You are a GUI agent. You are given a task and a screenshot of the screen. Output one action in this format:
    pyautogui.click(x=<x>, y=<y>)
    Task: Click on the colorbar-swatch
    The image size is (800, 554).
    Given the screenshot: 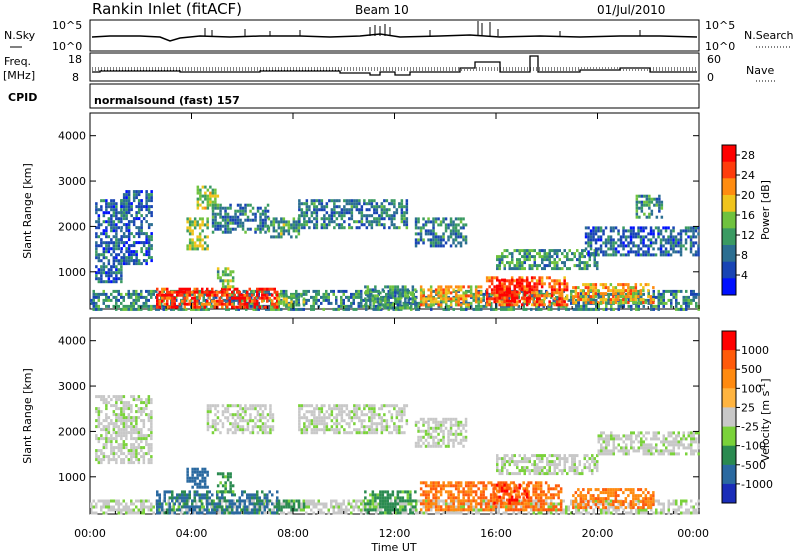 What is the action you would take?
    pyautogui.click(x=729, y=220)
    